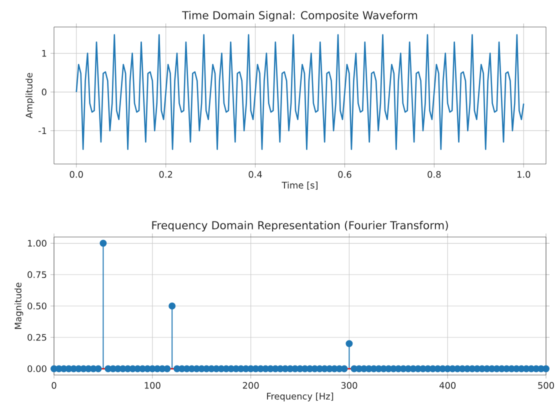 This screenshot has height=413, width=557. I want to click on x-axis-title: Frequency [Hz], so click(300, 397).